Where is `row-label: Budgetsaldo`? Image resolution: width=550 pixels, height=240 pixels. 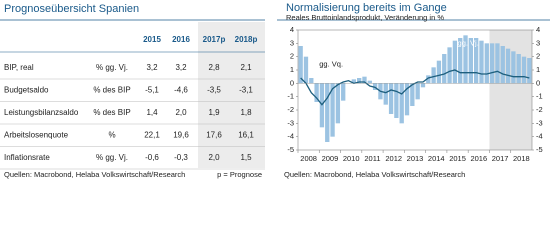
row-label: Budgetsaldo is located at coordinates (26, 90).